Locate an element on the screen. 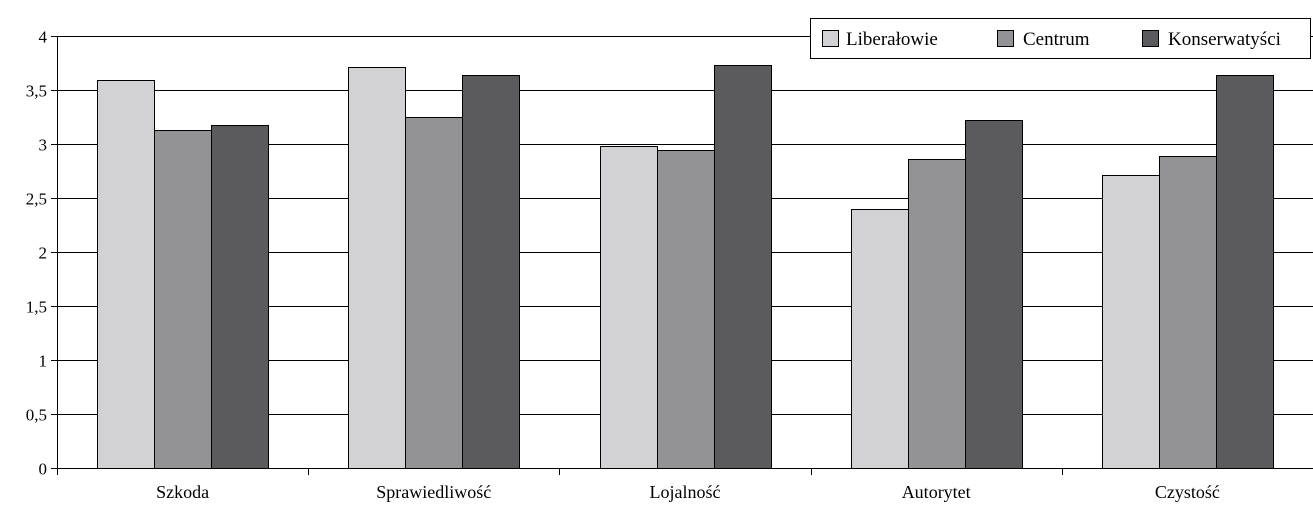  x-category-label: Czystość is located at coordinates (1187, 492).